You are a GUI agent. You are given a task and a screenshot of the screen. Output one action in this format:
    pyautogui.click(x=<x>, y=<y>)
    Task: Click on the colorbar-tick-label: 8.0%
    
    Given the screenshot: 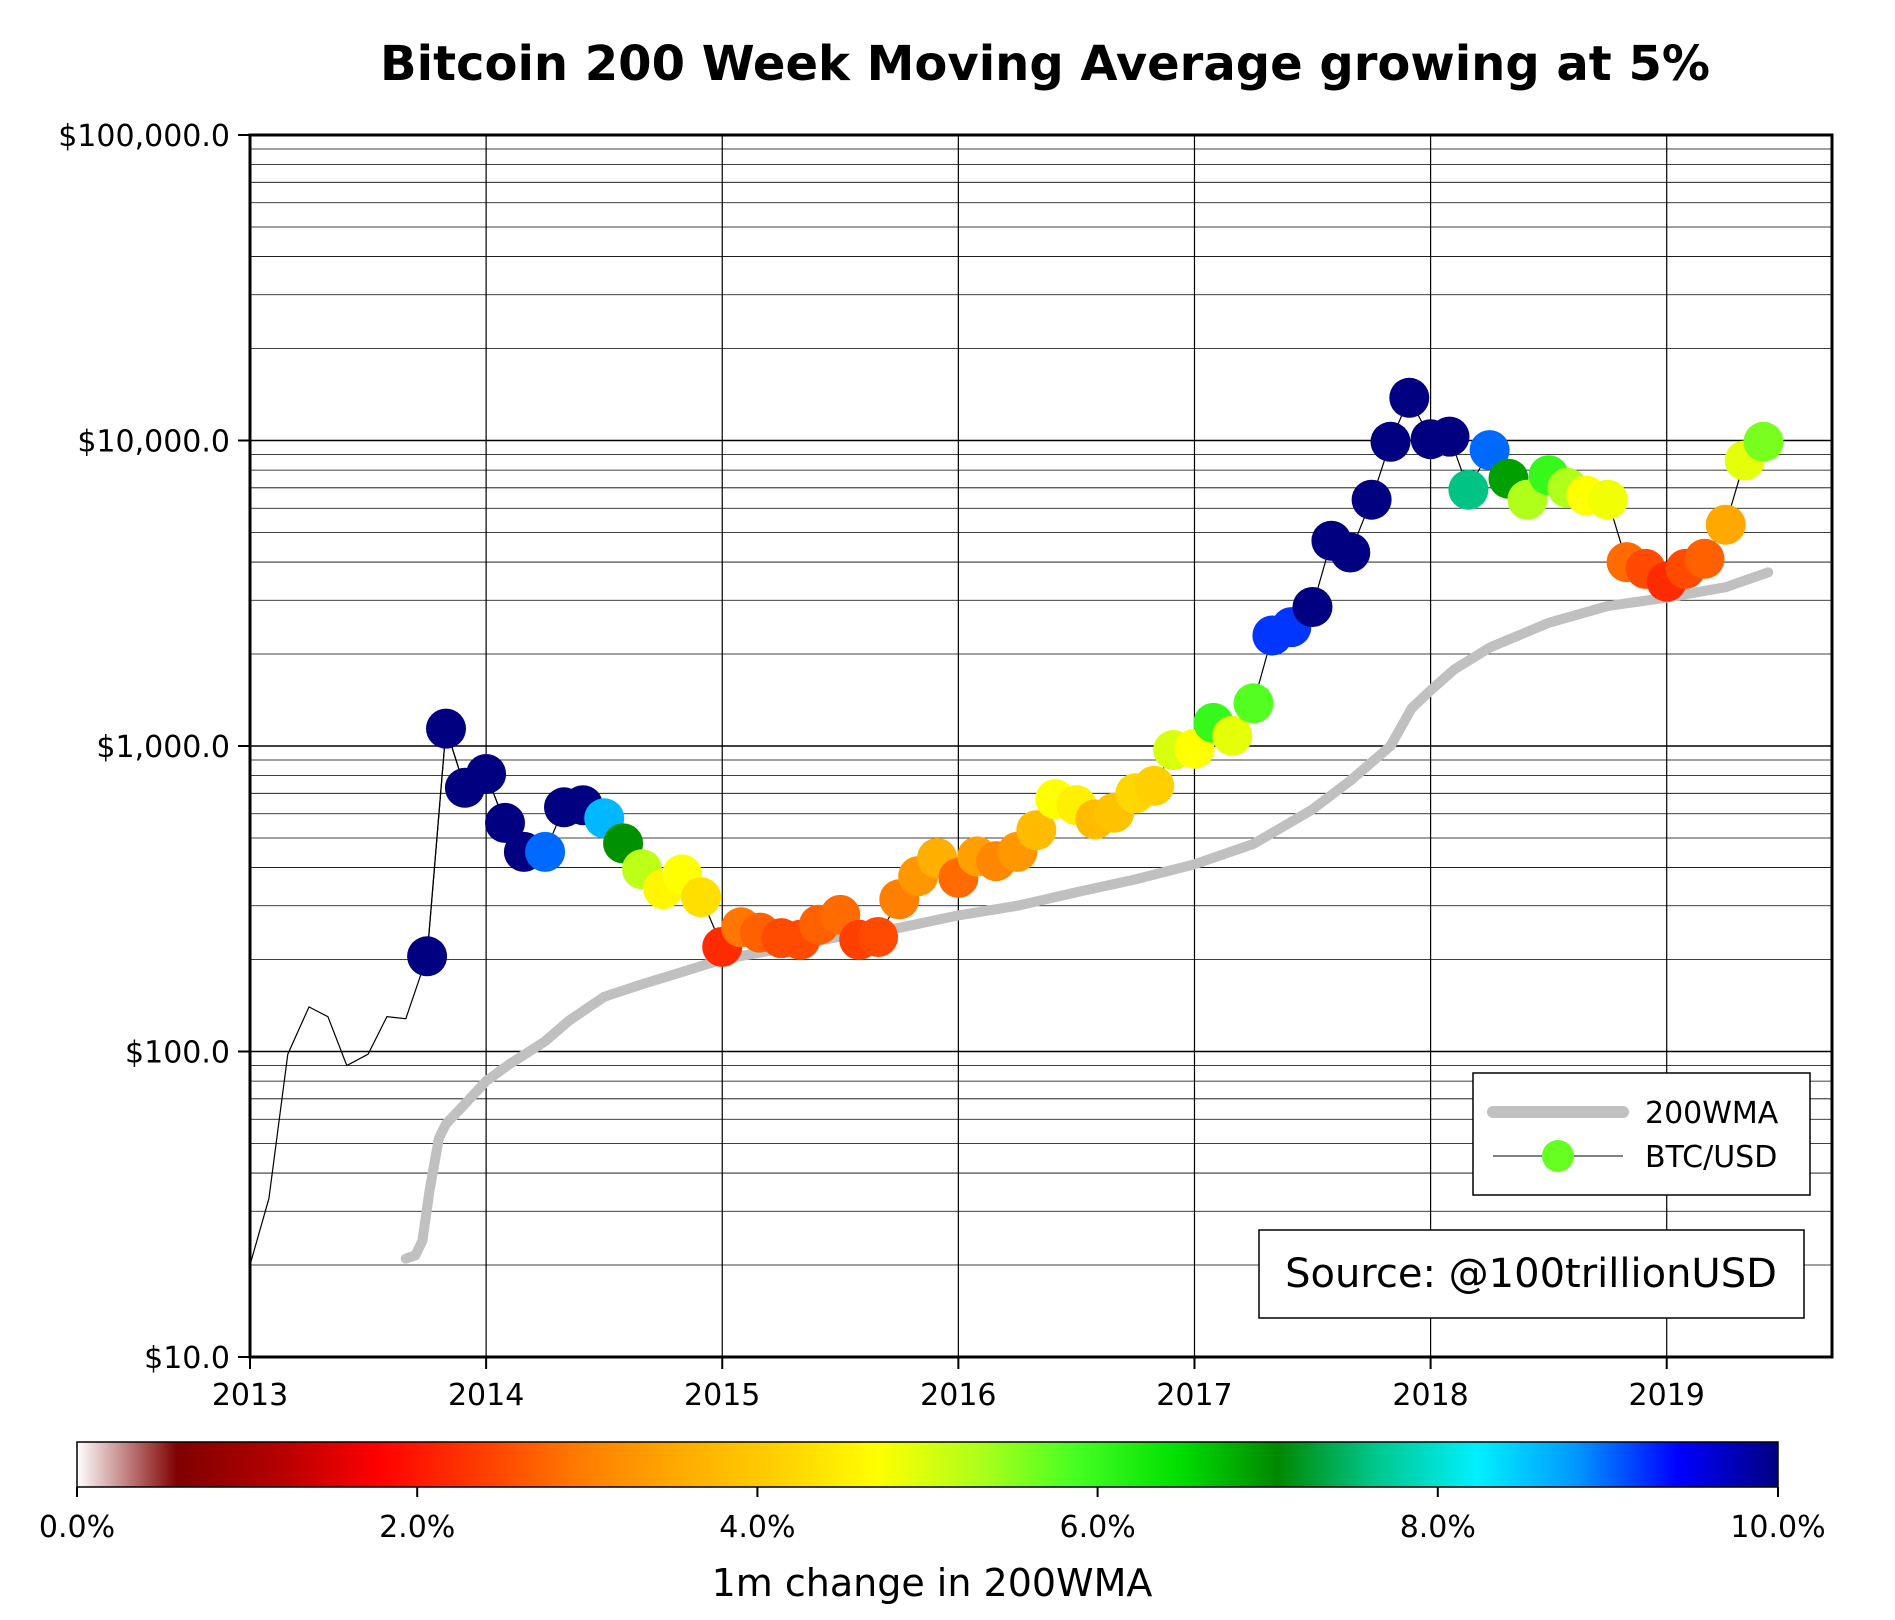 What is the action you would take?
    pyautogui.click(x=1438, y=1527)
    